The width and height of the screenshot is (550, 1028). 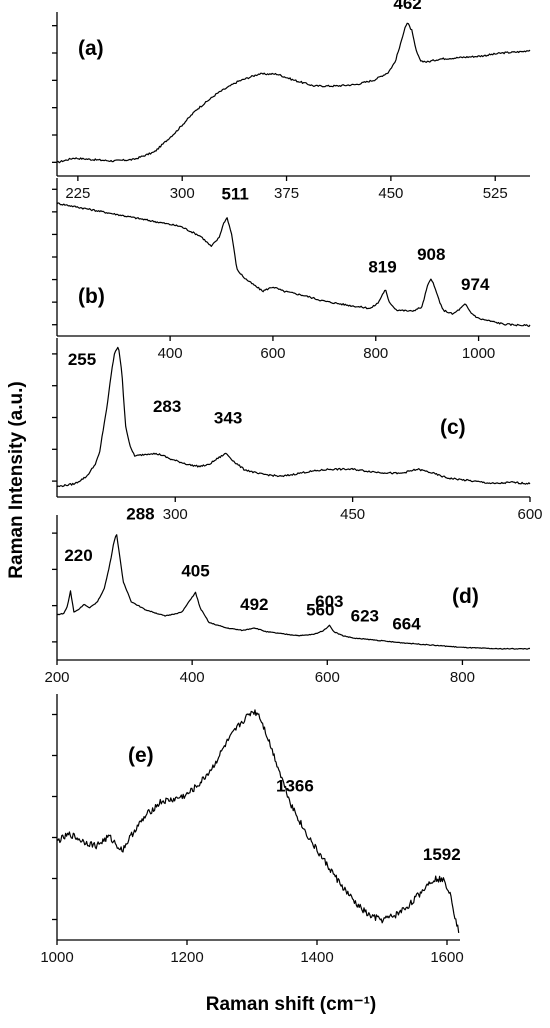 What do you see at coordinates (192, 677) in the screenshot?
I see `x-tick-label-d: 400` at bounding box center [192, 677].